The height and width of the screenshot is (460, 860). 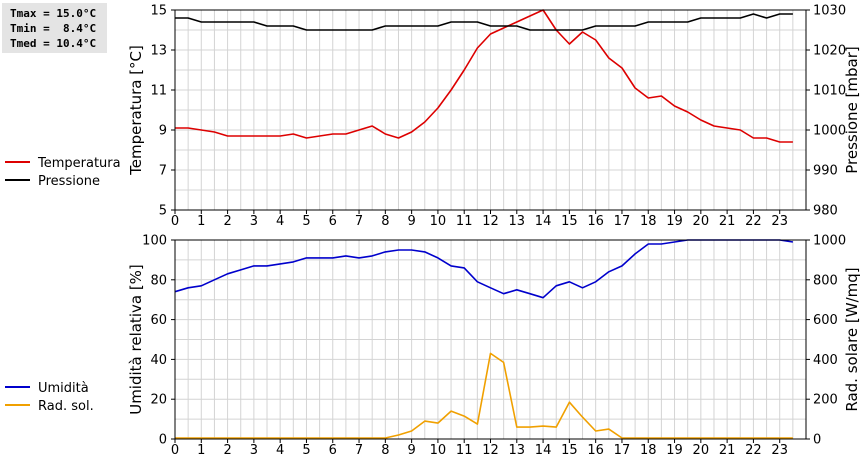 What do you see at coordinates (63, 172) in the screenshot?
I see `panel1-legend: Temperatura Pressione` at bounding box center [63, 172].